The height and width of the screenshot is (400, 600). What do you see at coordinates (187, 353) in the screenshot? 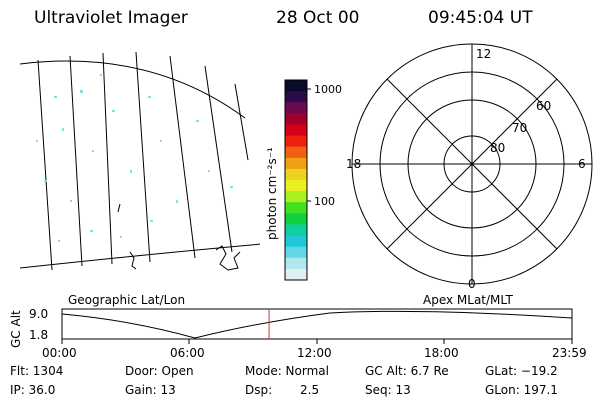
I see `orbit-xtick-0600: 06:00` at bounding box center [187, 353].